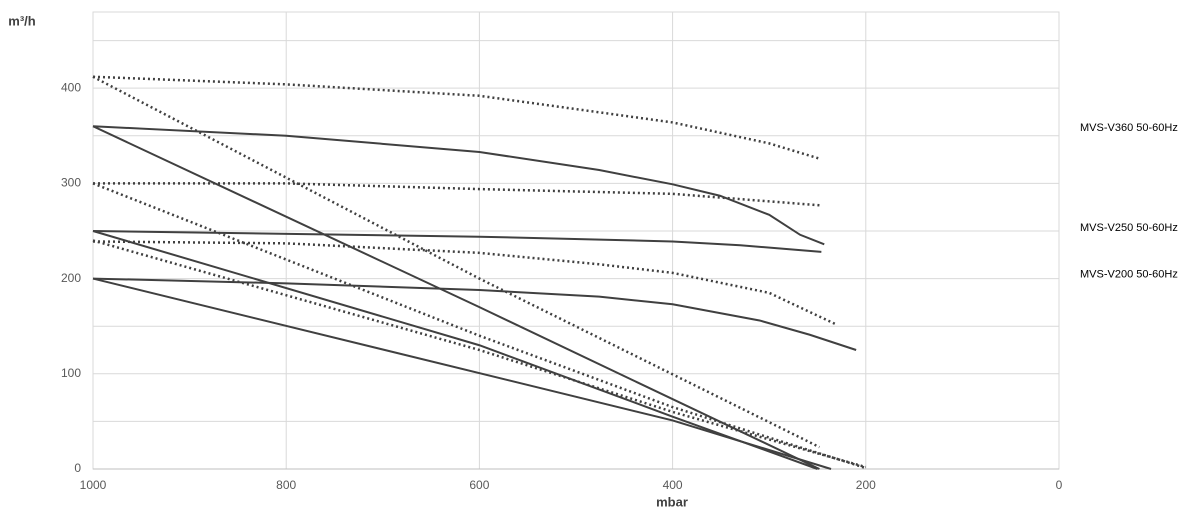 The width and height of the screenshot is (1200, 531). Describe the element at coordinates (93, 485) in the screenshot. I see `x-tick-label: 1000` at that location.